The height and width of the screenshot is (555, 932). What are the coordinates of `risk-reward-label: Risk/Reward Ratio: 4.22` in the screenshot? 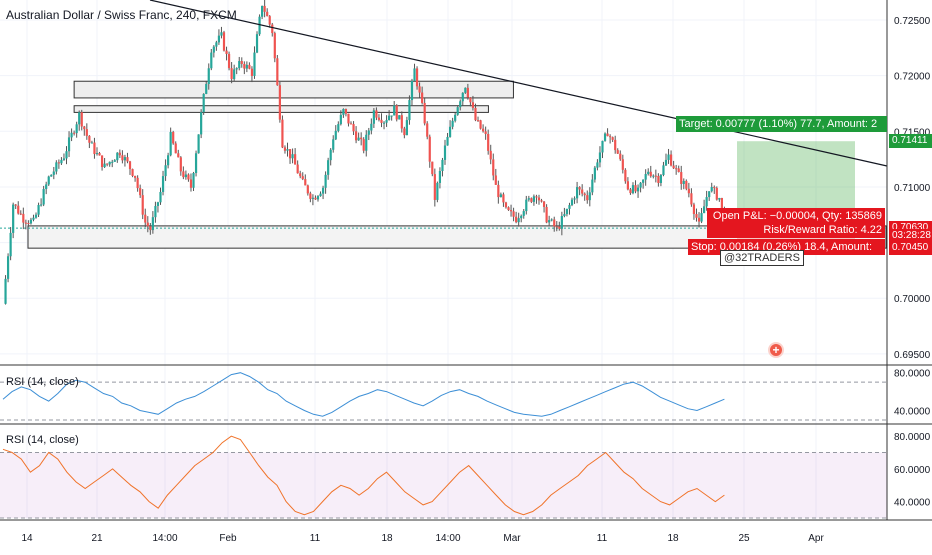 It's located at (796, 230).